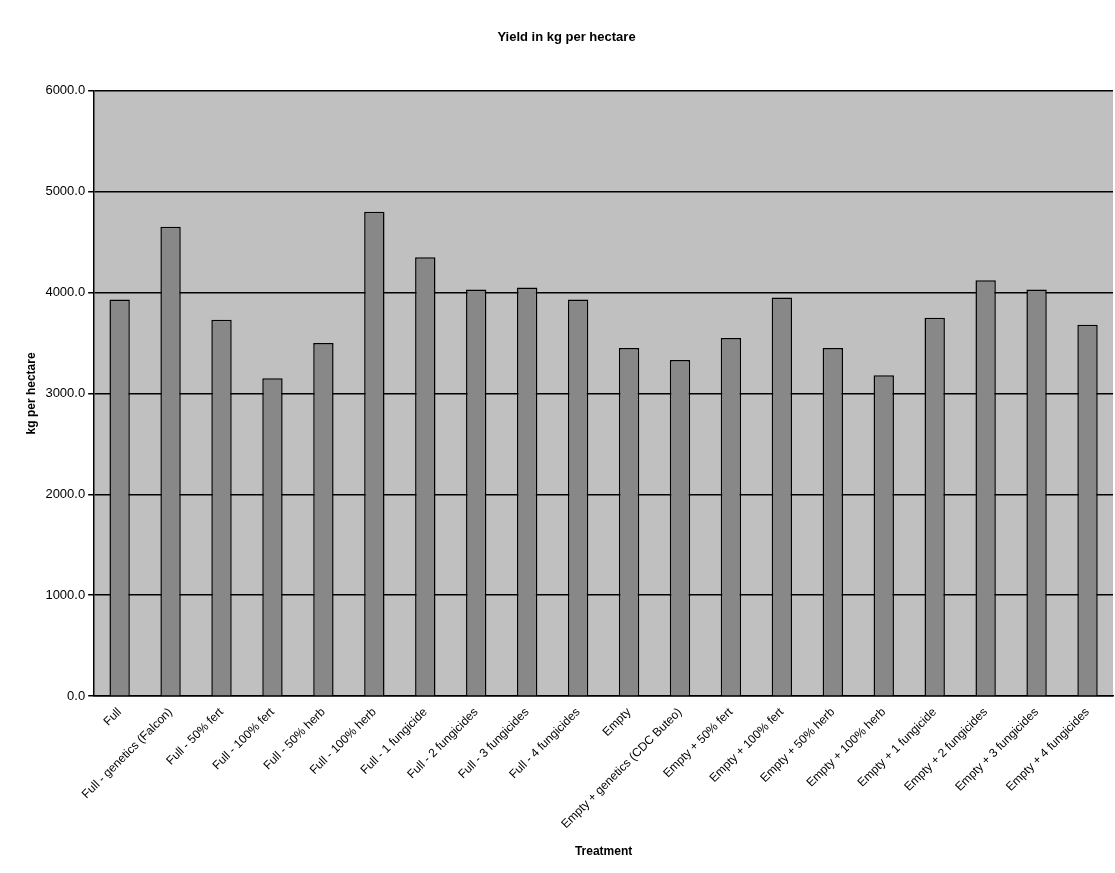  What do you see at coordinates (65, 90) in the screenshot?
I see `y-tick-label: 6000.0` at bounding box center [65, 90].